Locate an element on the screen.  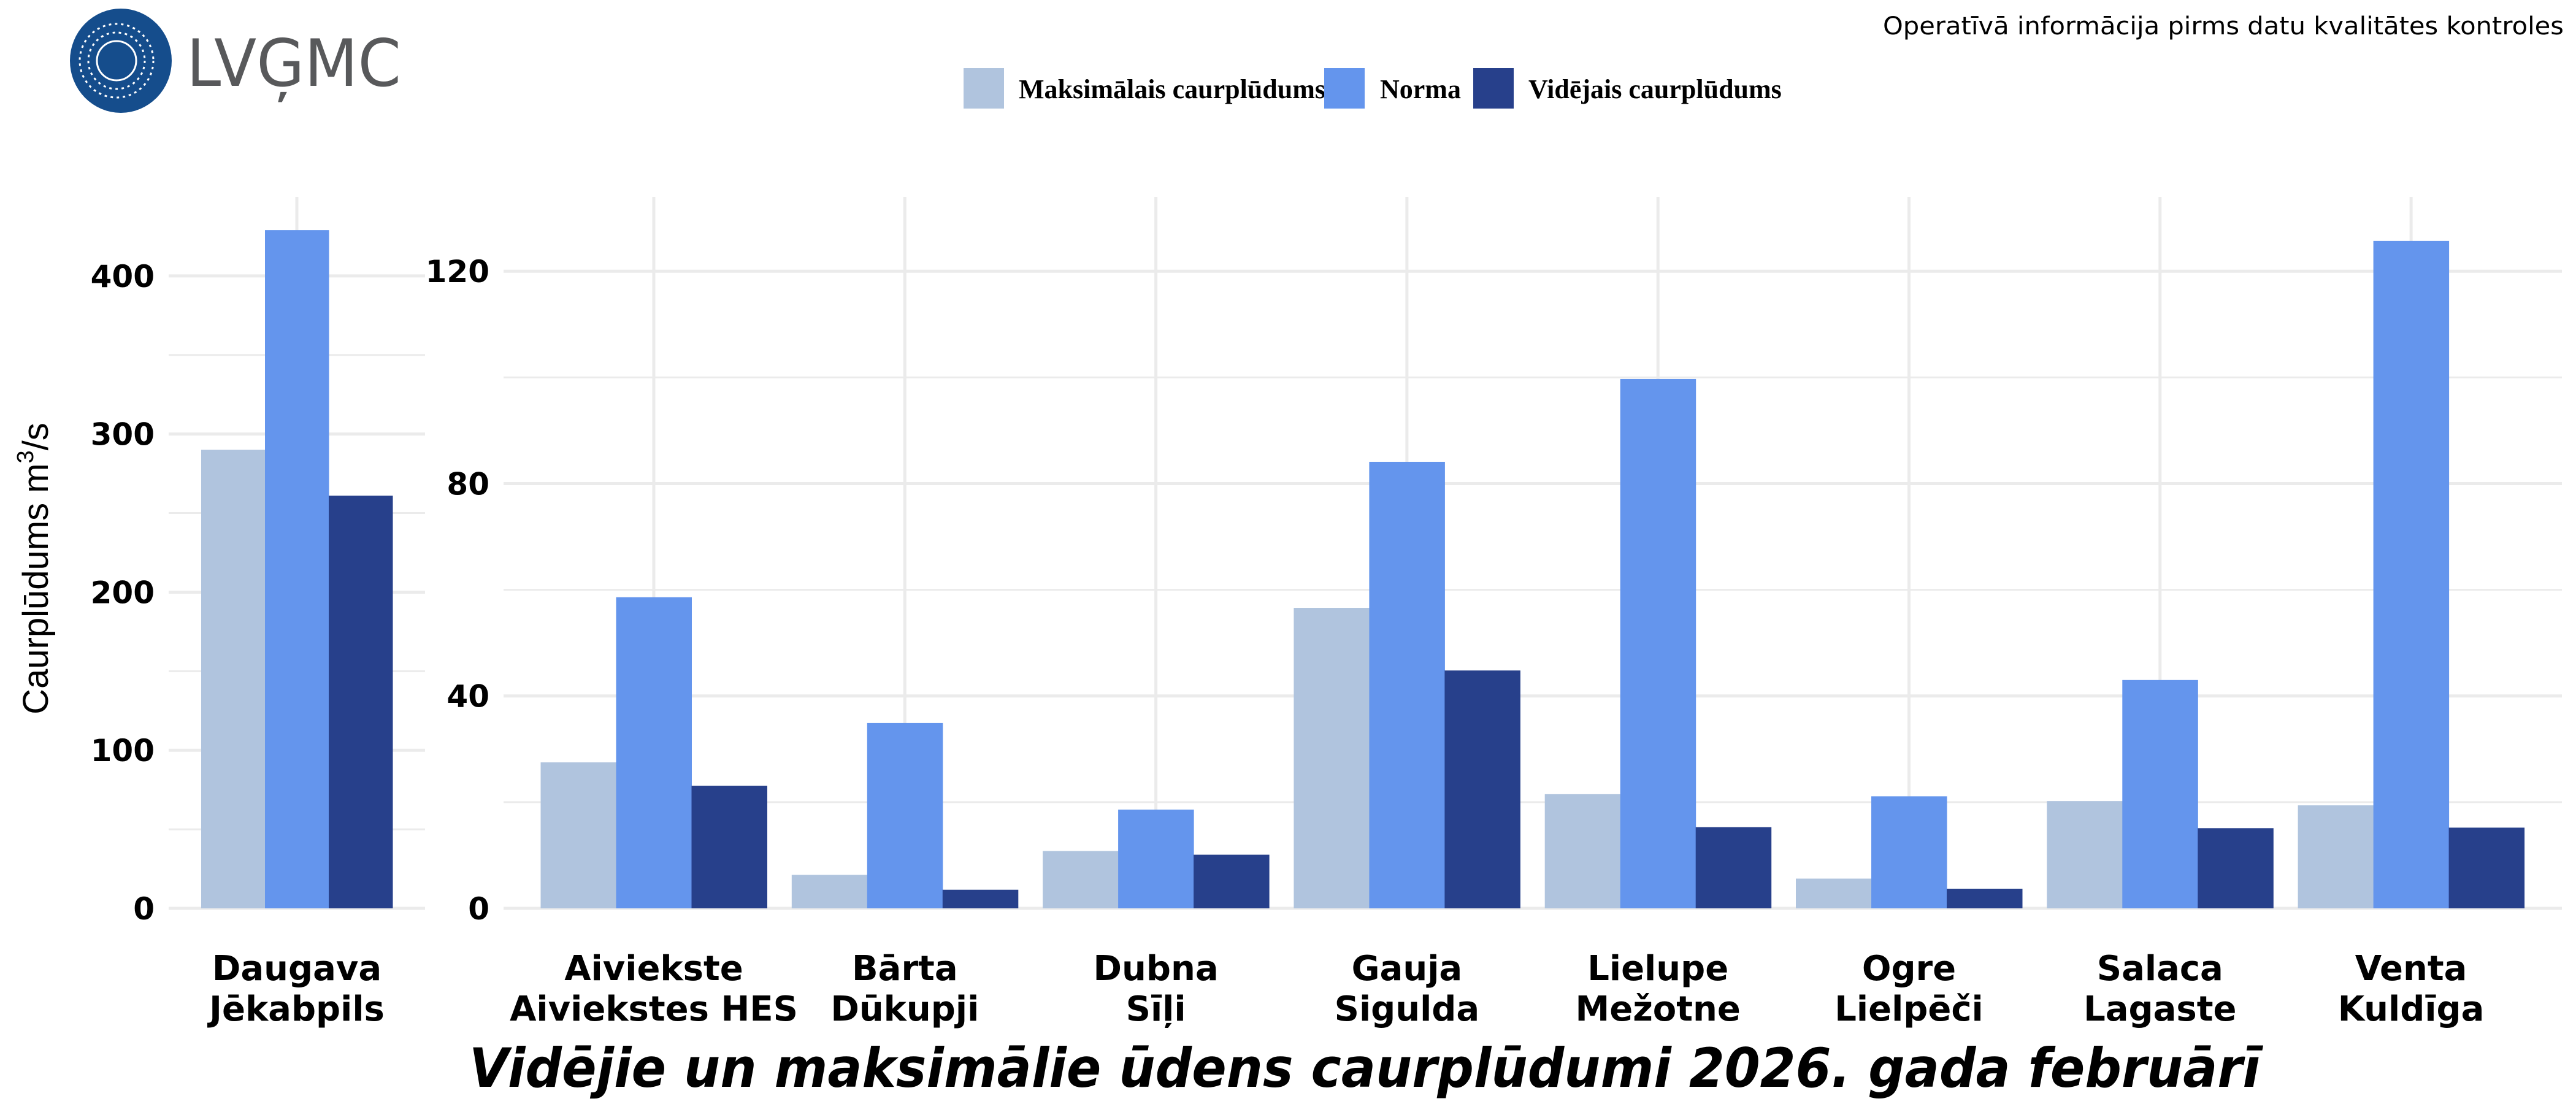
x-category-label: Dūkupji is located at coordinates (904, 1009).